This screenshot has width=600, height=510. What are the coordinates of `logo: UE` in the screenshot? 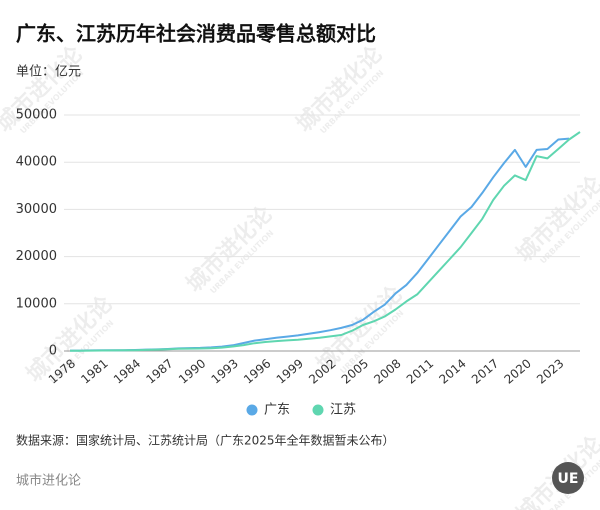 It's located at (568, 479).